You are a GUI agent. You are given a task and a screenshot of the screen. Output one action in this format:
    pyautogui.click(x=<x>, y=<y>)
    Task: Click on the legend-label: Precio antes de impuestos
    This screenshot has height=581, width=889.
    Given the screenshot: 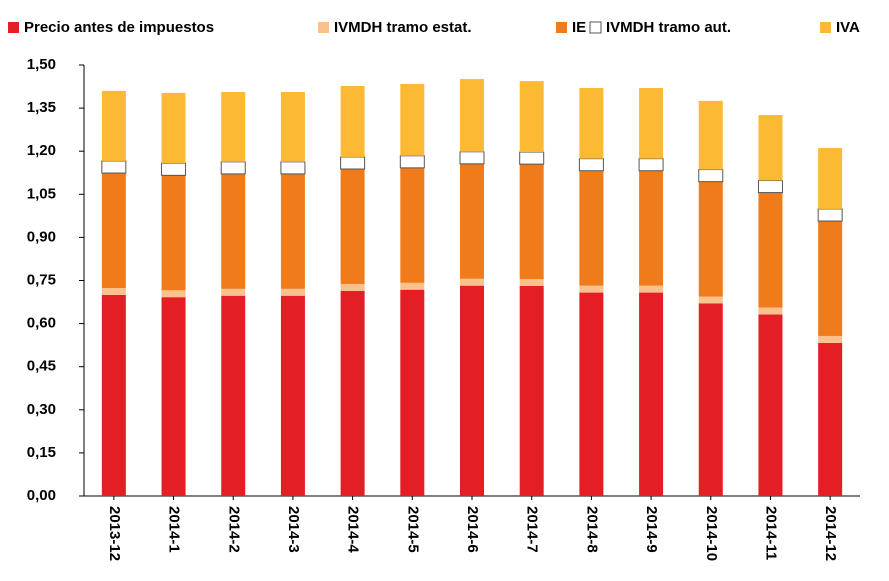 What is the action you would take?
    pyautogui.click(x=119, y=27)
    